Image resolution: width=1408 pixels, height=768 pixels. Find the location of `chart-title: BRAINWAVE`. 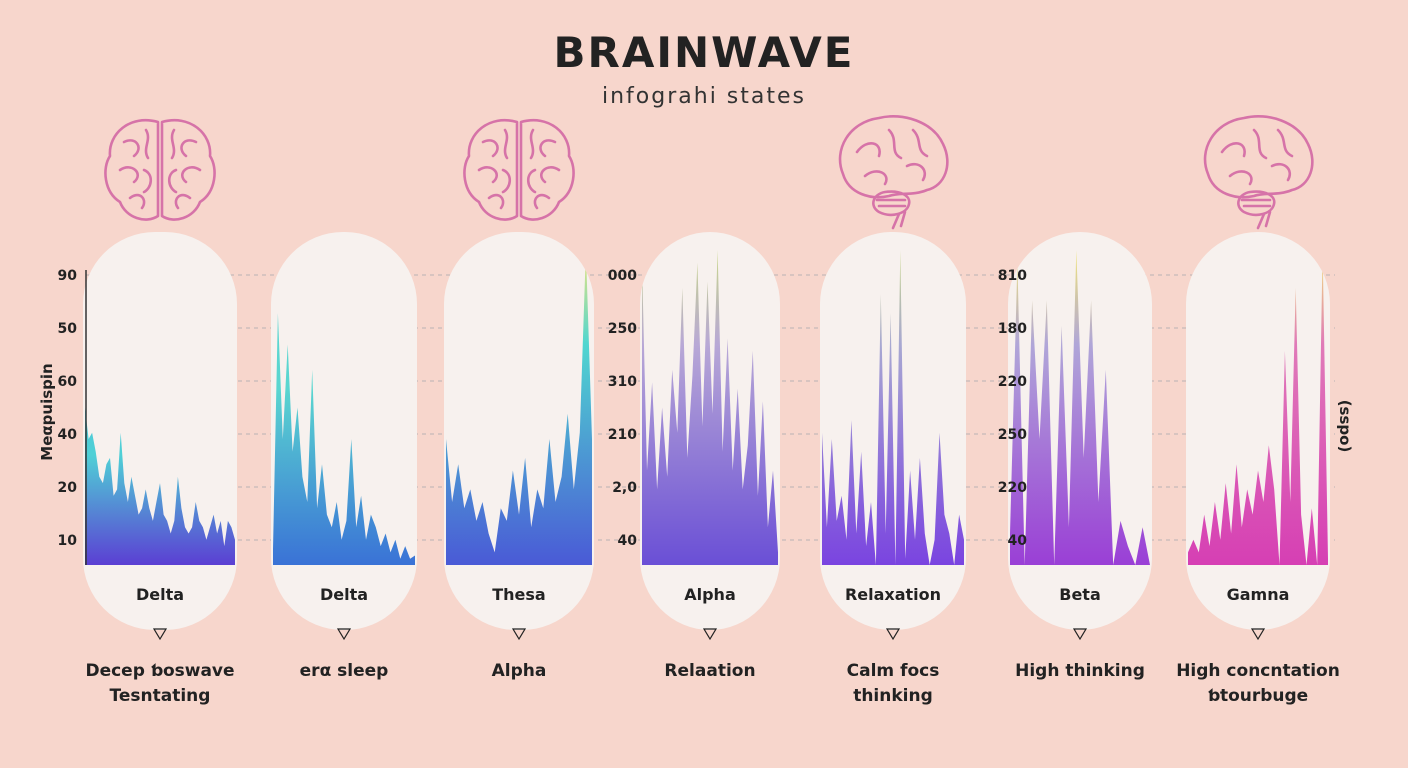

chart-title: BRAINWAVE is located at coordinates (704, 52).